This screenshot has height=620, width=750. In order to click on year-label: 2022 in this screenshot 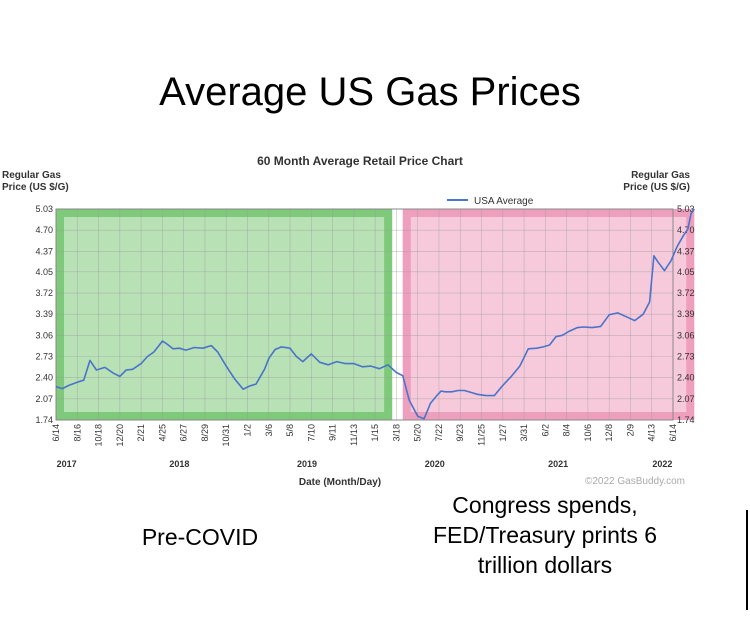, I will do `click(662, 464)`.